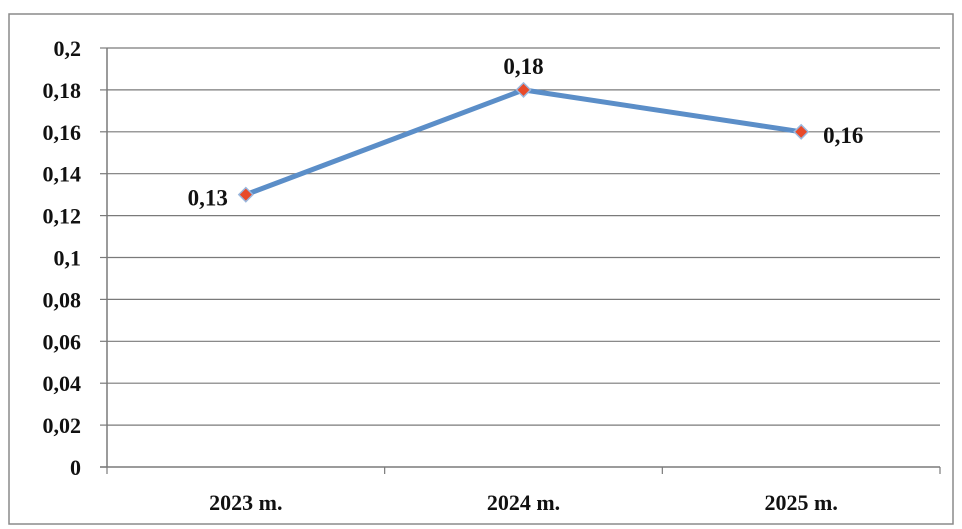  I want to click on y-tick-label: 0,06, so click(62, 341).